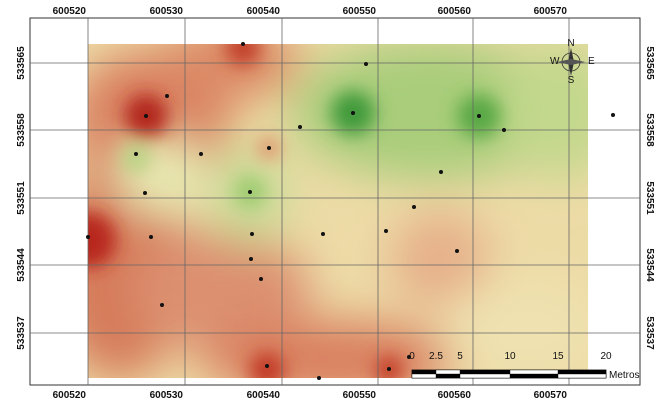  I want to click on y-label-left: 533537, so click(21, 333).